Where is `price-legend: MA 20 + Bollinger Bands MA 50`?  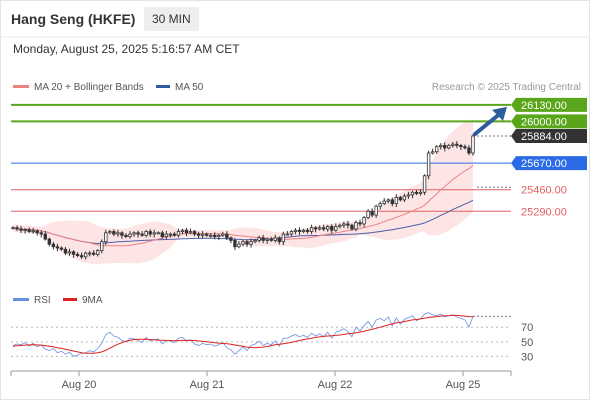
price-legend: MA 20 + Bollinger Bands MA 50 is located at coordinates (108, 87).